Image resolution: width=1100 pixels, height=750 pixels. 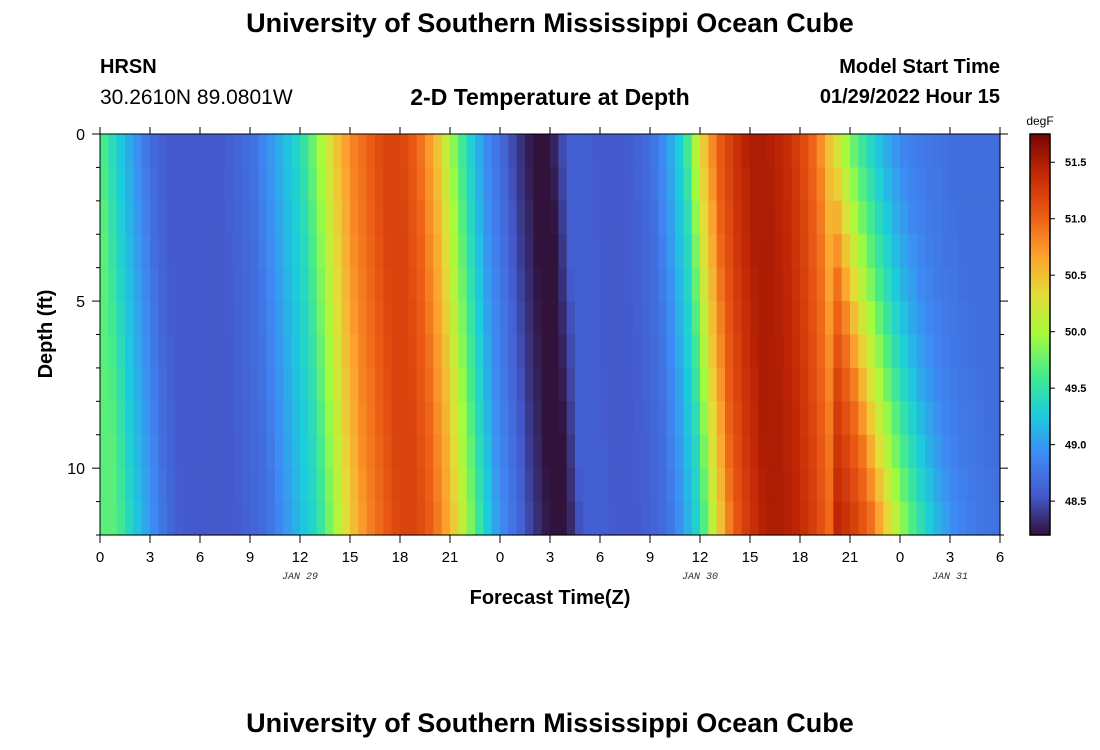 What do you see at coordinates (700, 557) in the screenshot?
I see `x-tick-label: 12` at bounding box center [700, 557].